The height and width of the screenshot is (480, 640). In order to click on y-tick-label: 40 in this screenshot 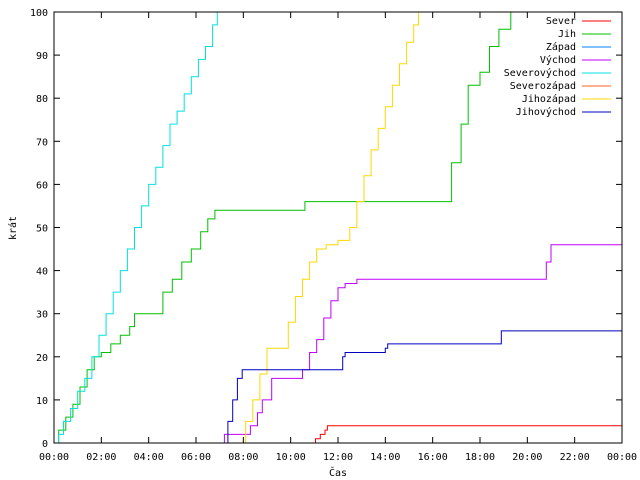, I will do `click(42, 272)`.